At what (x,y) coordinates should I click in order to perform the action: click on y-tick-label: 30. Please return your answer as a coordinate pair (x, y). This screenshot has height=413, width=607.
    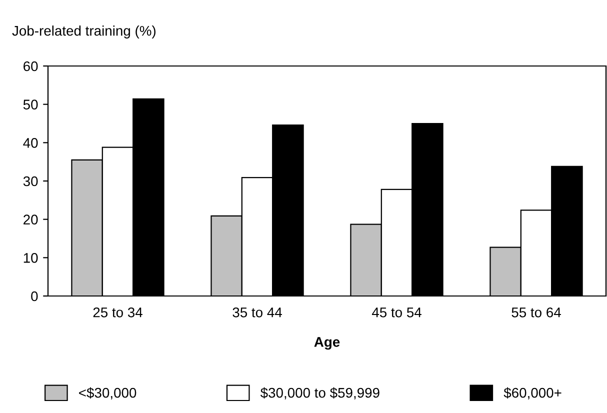
    Looking at the image, I should click on (30, 181).